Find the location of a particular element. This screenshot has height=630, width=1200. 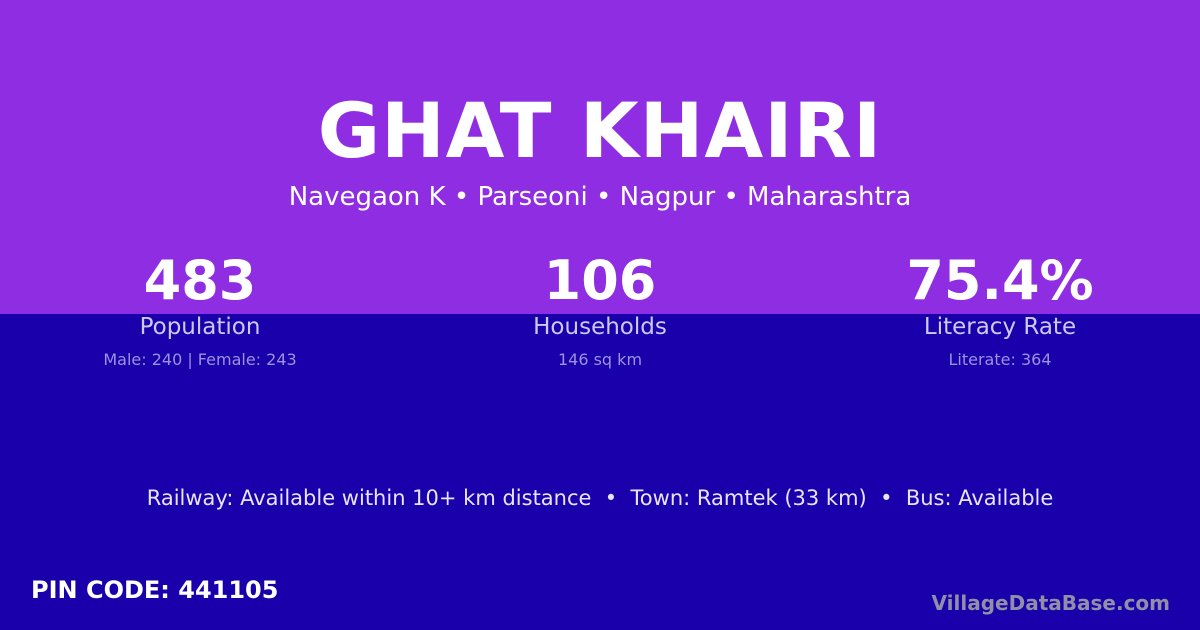

stat-population: 483 Population Male: 240 | Female: 243 is located at coordinates (200, 309).